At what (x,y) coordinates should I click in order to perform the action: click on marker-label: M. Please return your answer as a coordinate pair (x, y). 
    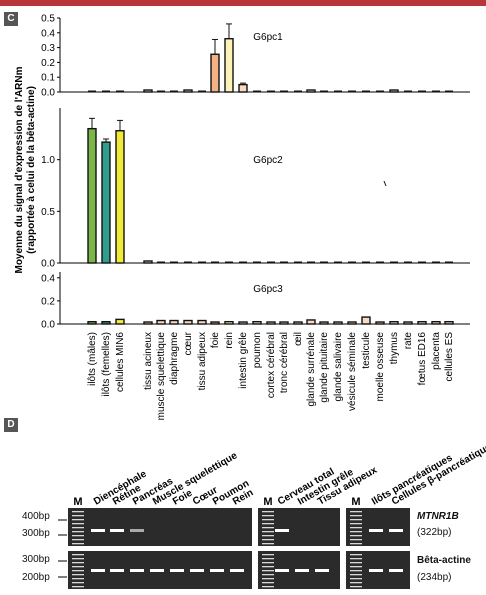
    Looking at the image, I should click on (355, 502).